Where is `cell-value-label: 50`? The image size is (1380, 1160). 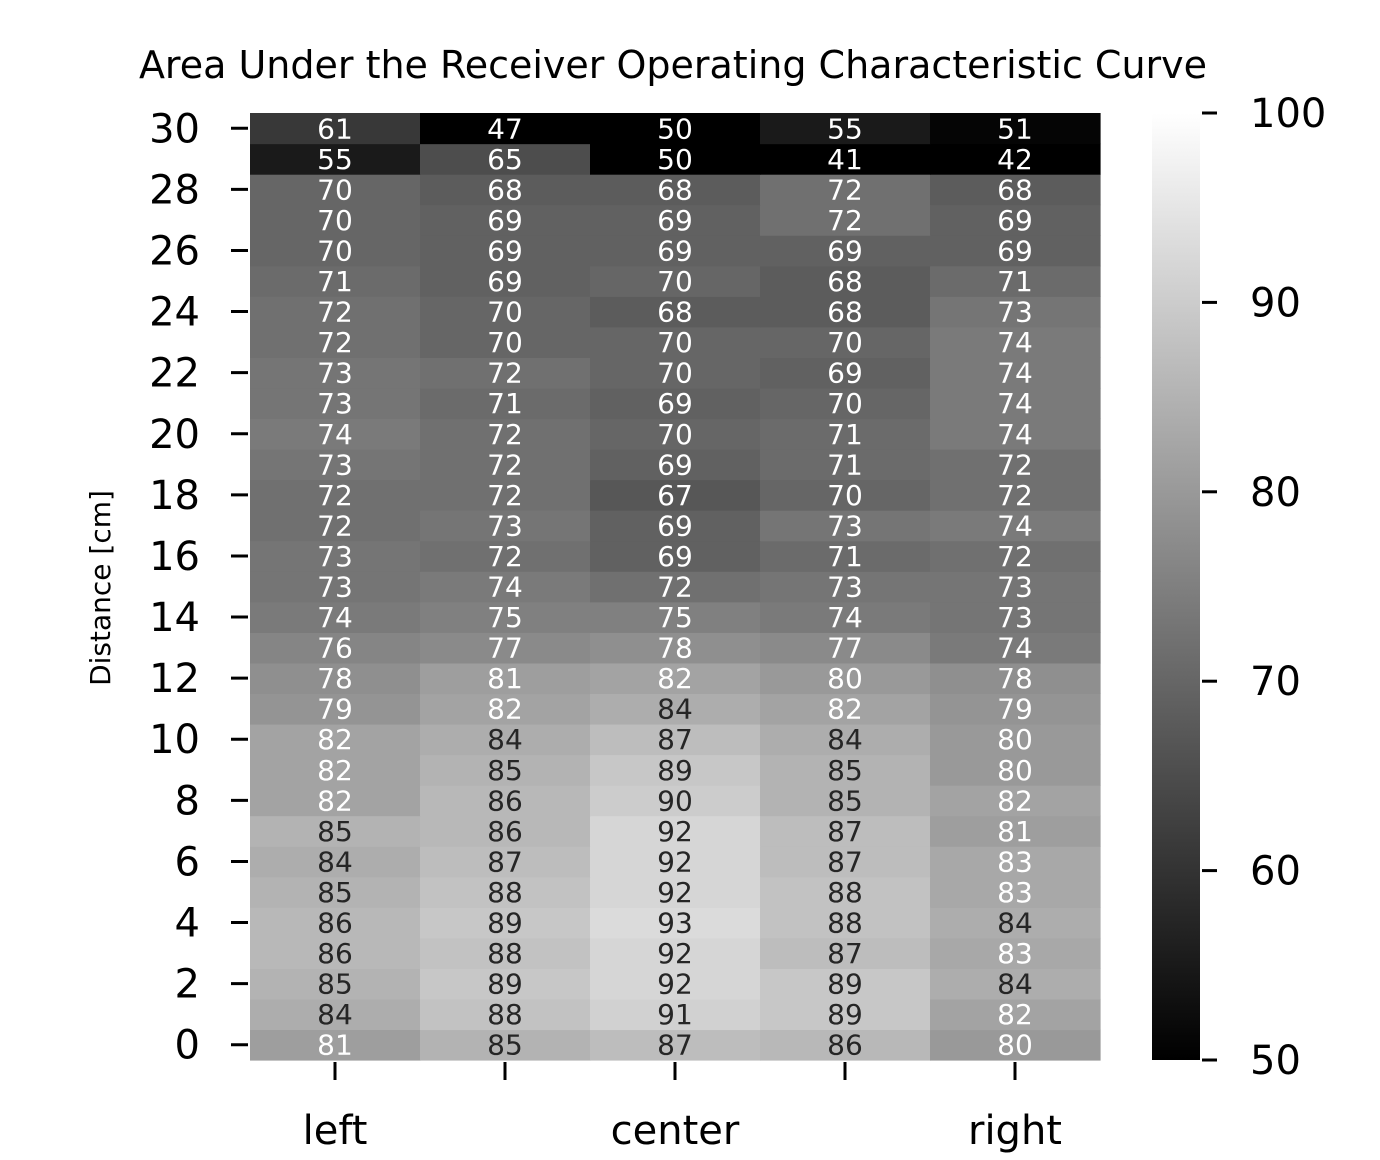
cell-value-label: 50 is located at coordinates (675, 159).